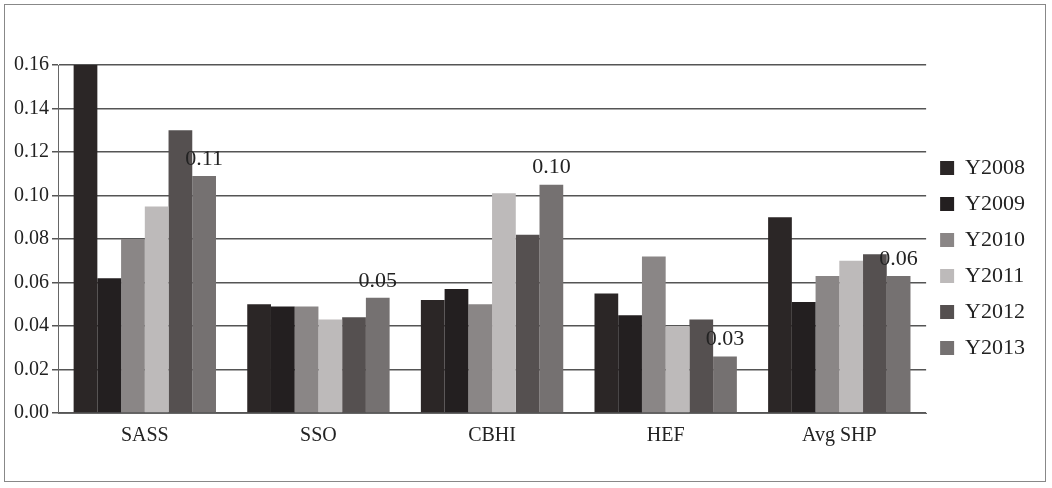  I want to click on data-label: 0.10, so click(551, 166).